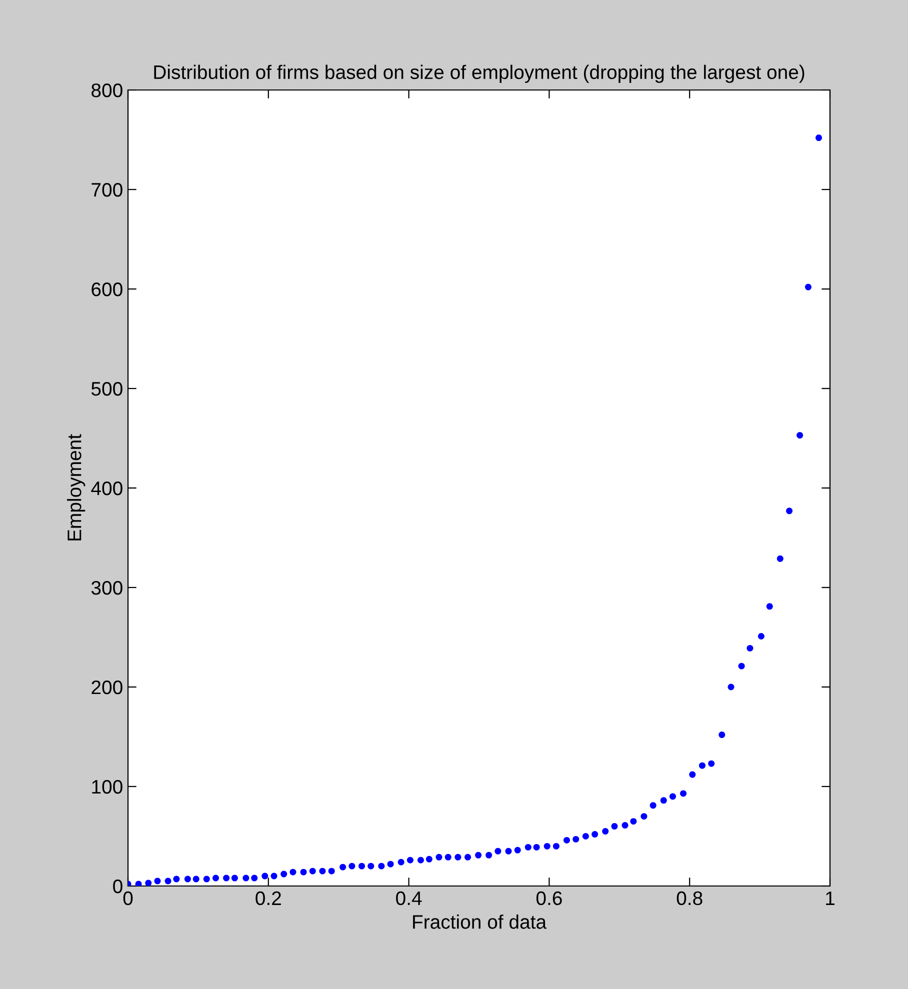 The height and width of the screenshot is (989, 908). Describe the element at coordinates (549, 898) in the screenshot. I see `x-tick-label: 0.6` at that location.